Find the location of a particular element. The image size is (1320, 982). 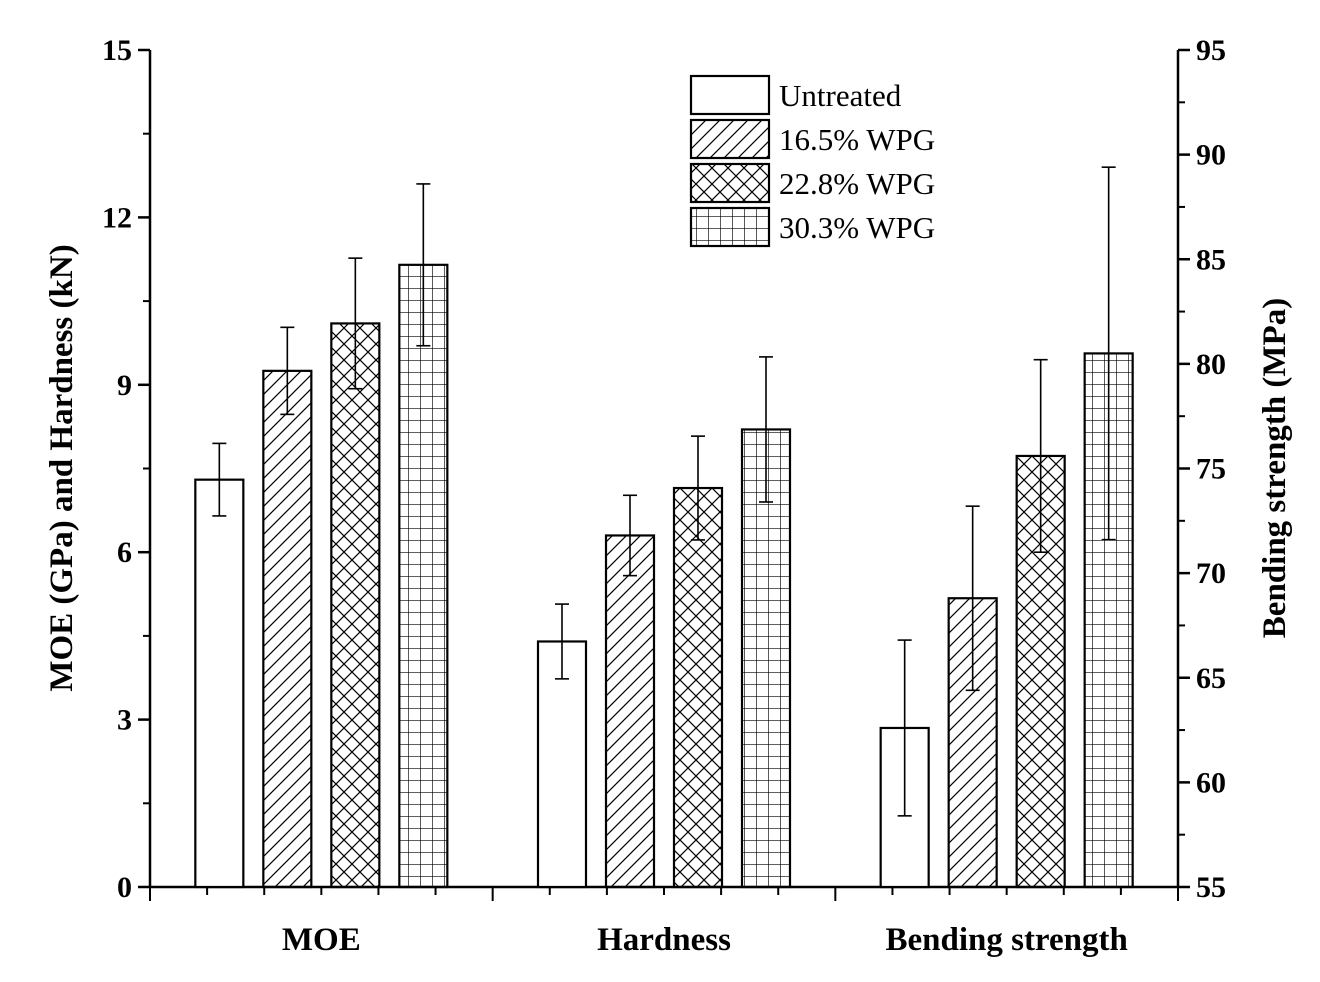

left-axis-title: MOE (GPa) and Hardness (kN) is located at coordinates (62, 467).